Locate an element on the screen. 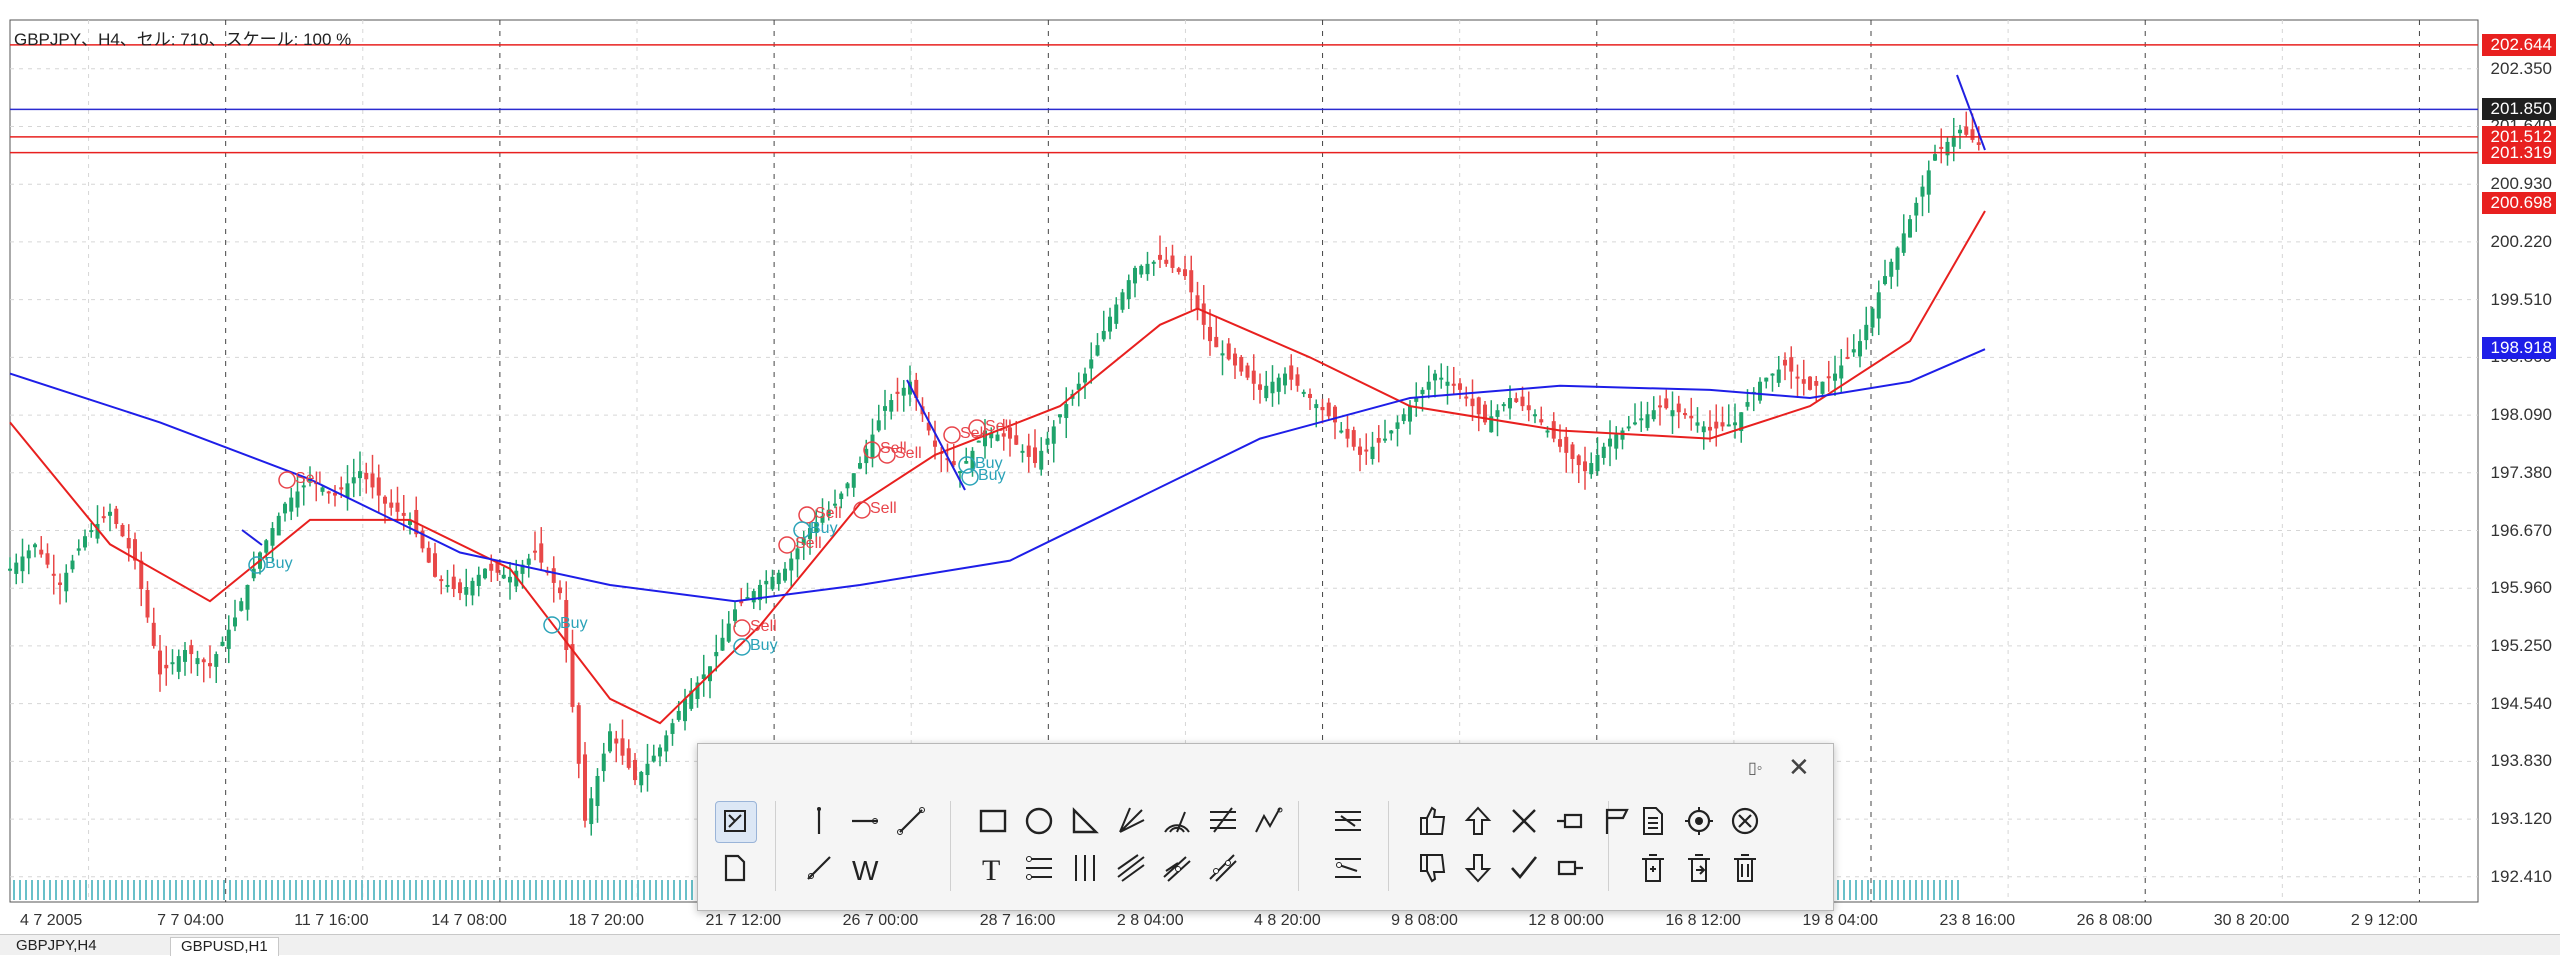 This screenshot has height=956, width=2560. andrews-icon is located at coordinates (1223, 868).